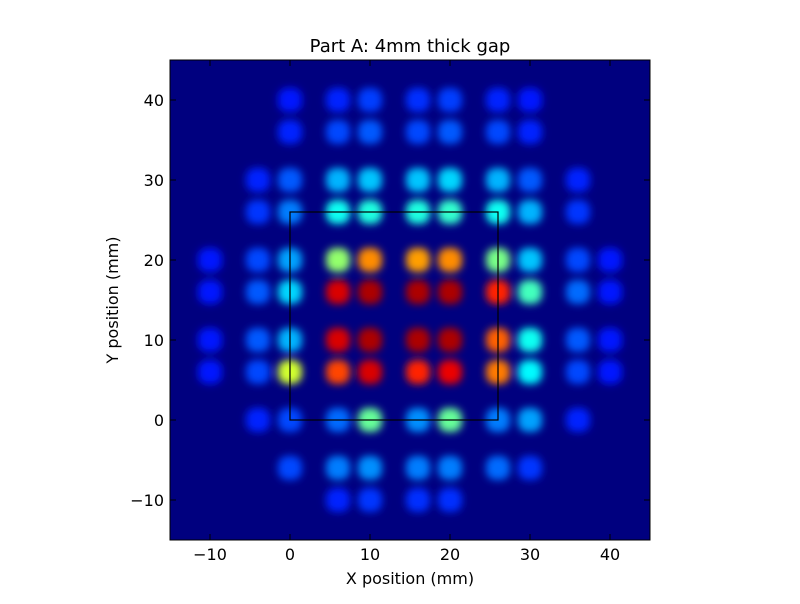 The image size is (800, 604). What do you see at coordinates (154, 260) in the screenshot?
I see `y-tick-label: 20` at bounding box center [154, 260].